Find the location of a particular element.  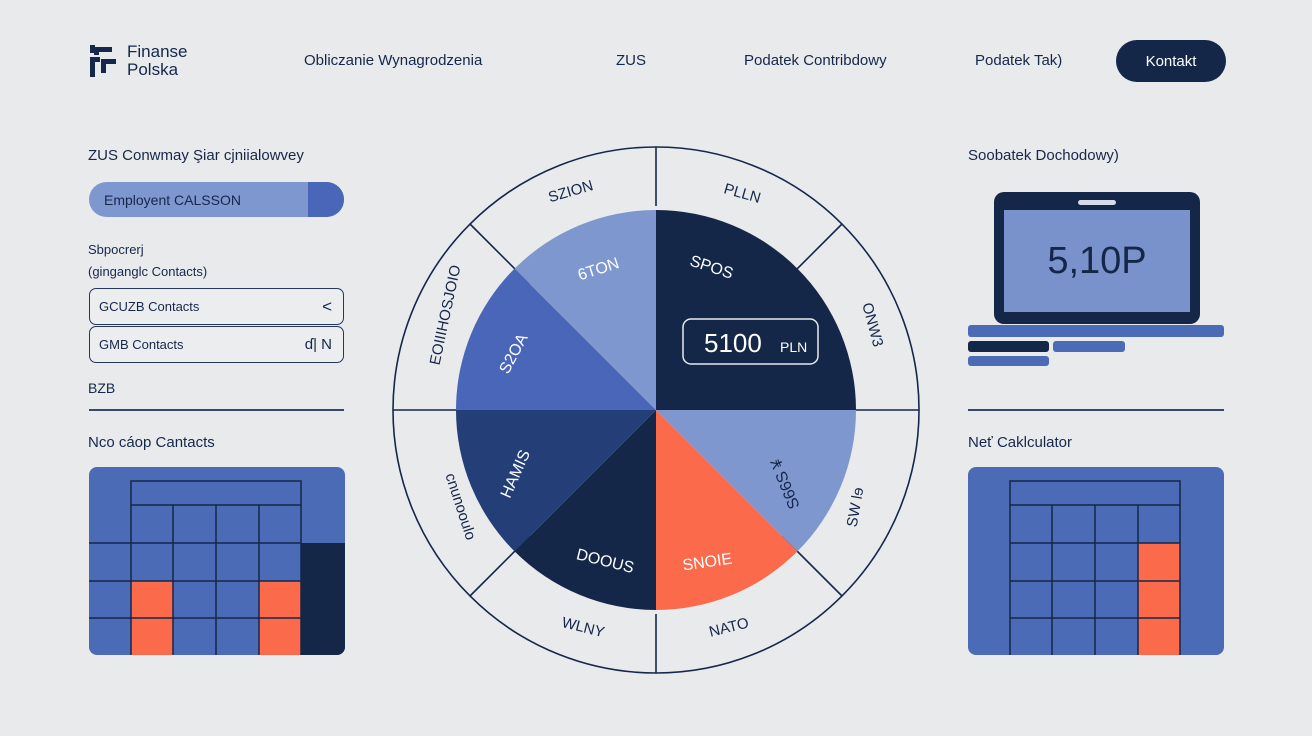

ring-label-upper-left: EOIIIHOSJOIO is located at coordinates (446, 315).